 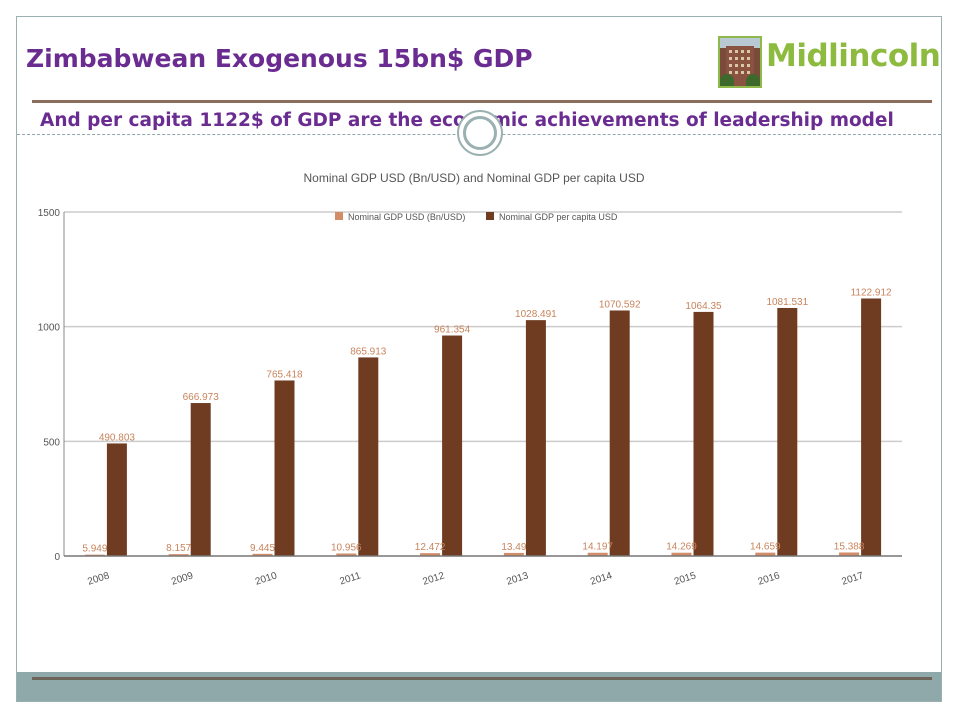 I want to click on midlincoln-logo: Midlincoln, so click(x=829, y=63).